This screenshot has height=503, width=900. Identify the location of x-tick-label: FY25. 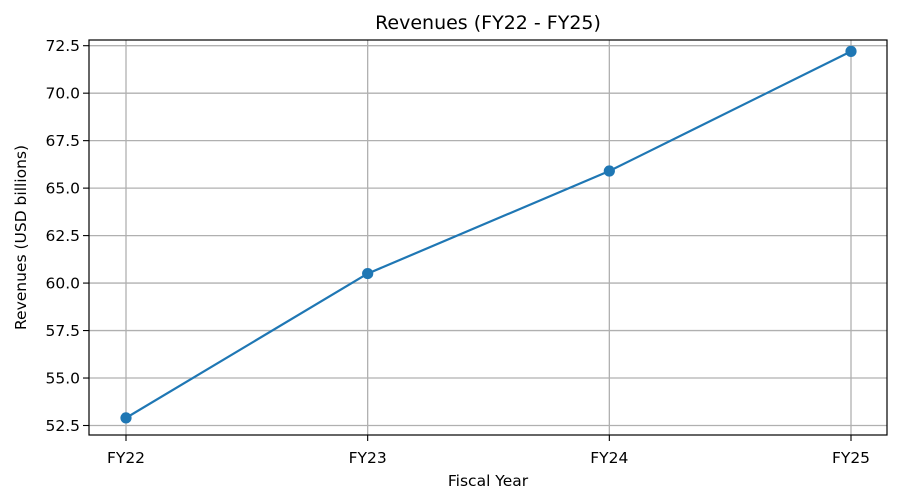
(851, 458).